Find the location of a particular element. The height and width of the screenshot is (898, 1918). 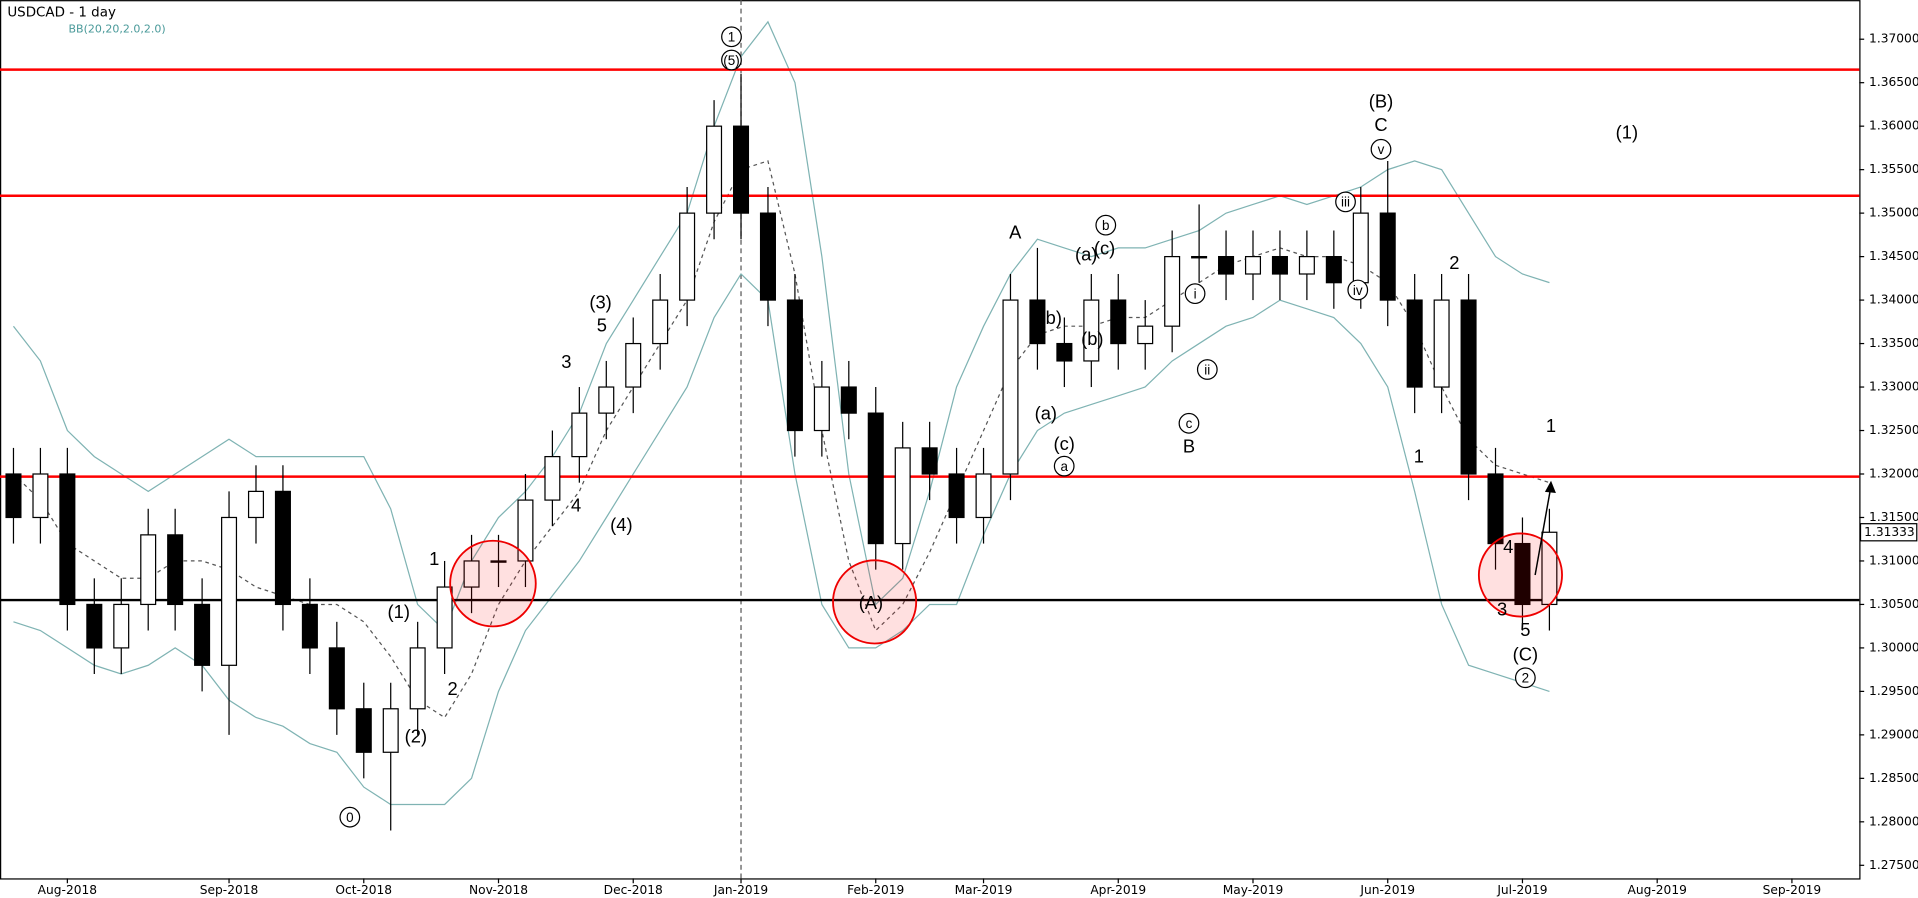

wave-label: (B) is located at coordinates (1381, 101).